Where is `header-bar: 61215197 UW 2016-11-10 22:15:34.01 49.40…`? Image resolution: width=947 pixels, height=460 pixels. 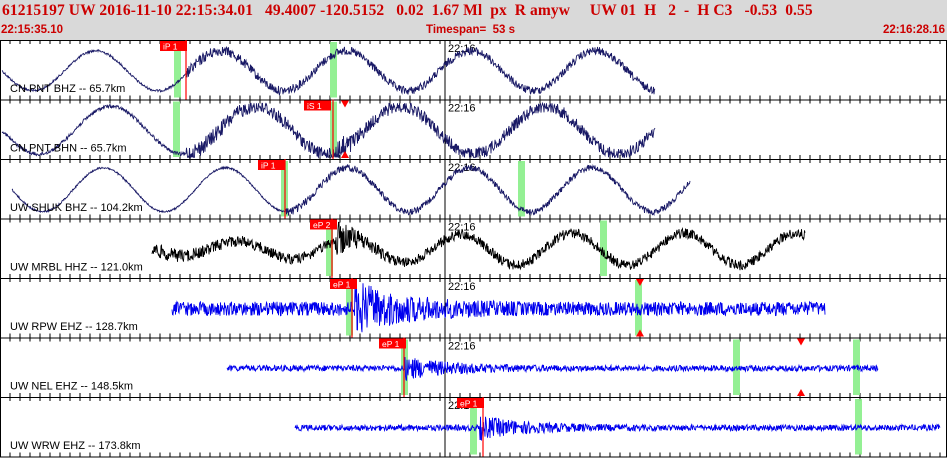 header-bar: 61215197 UW 2016-11-10 22:15:34.01 49.40… is located at coordinates (473, 20).